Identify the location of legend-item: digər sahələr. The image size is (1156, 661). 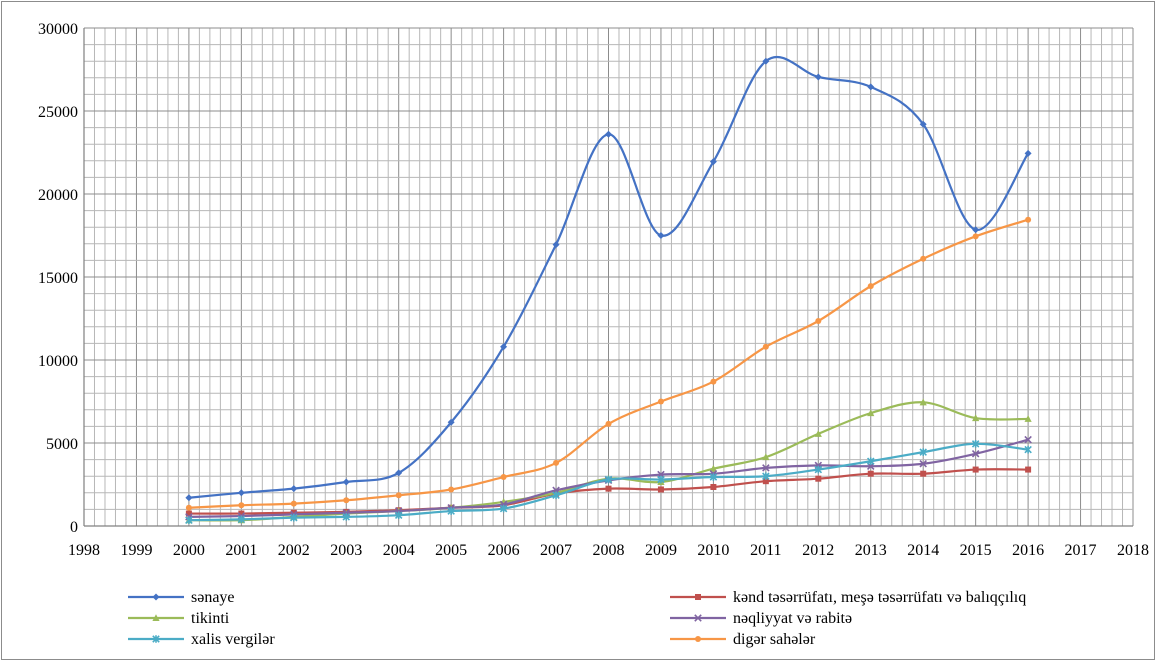
(743, 639).